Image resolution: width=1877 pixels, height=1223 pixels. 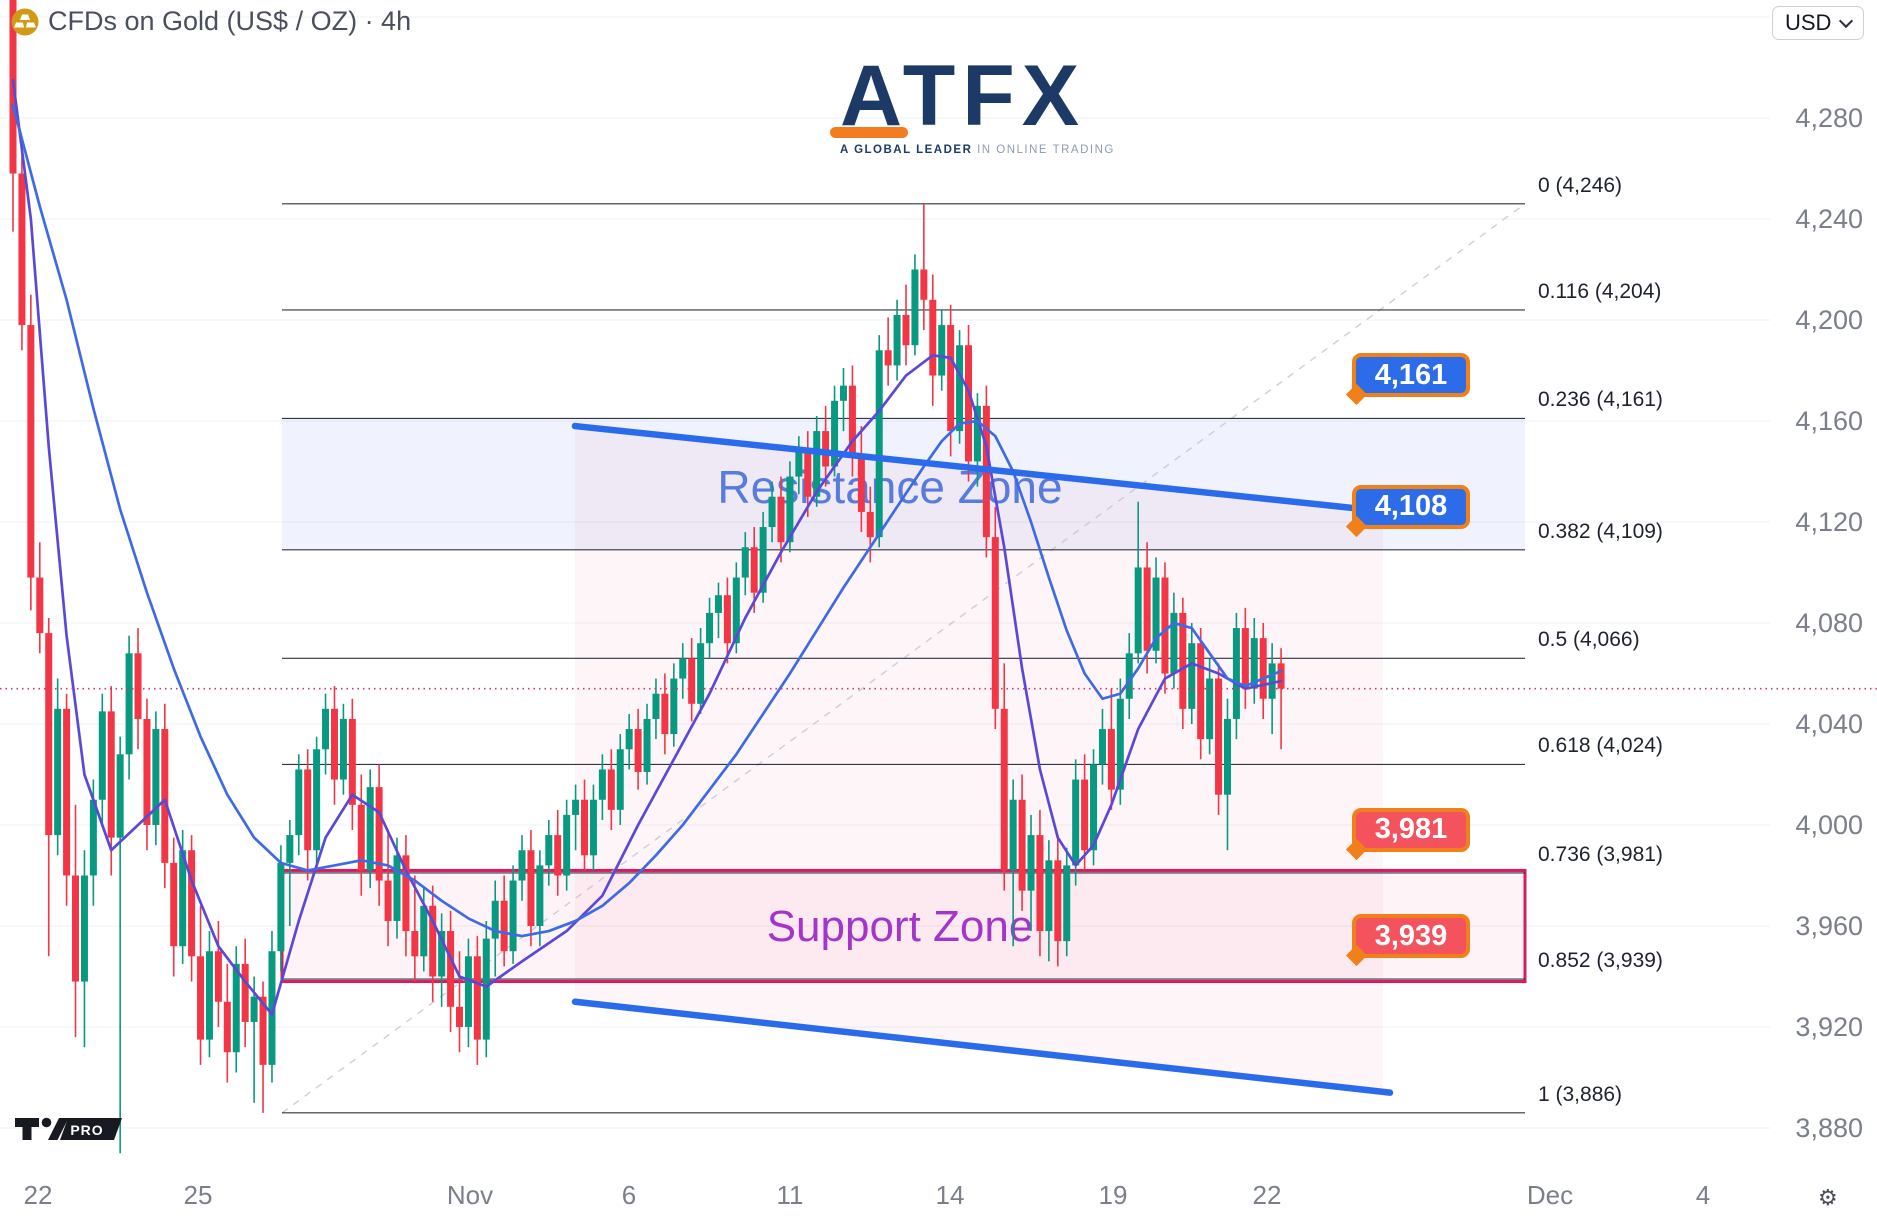 I want to click on gold-bars-icon, so click(x=25, y=21).